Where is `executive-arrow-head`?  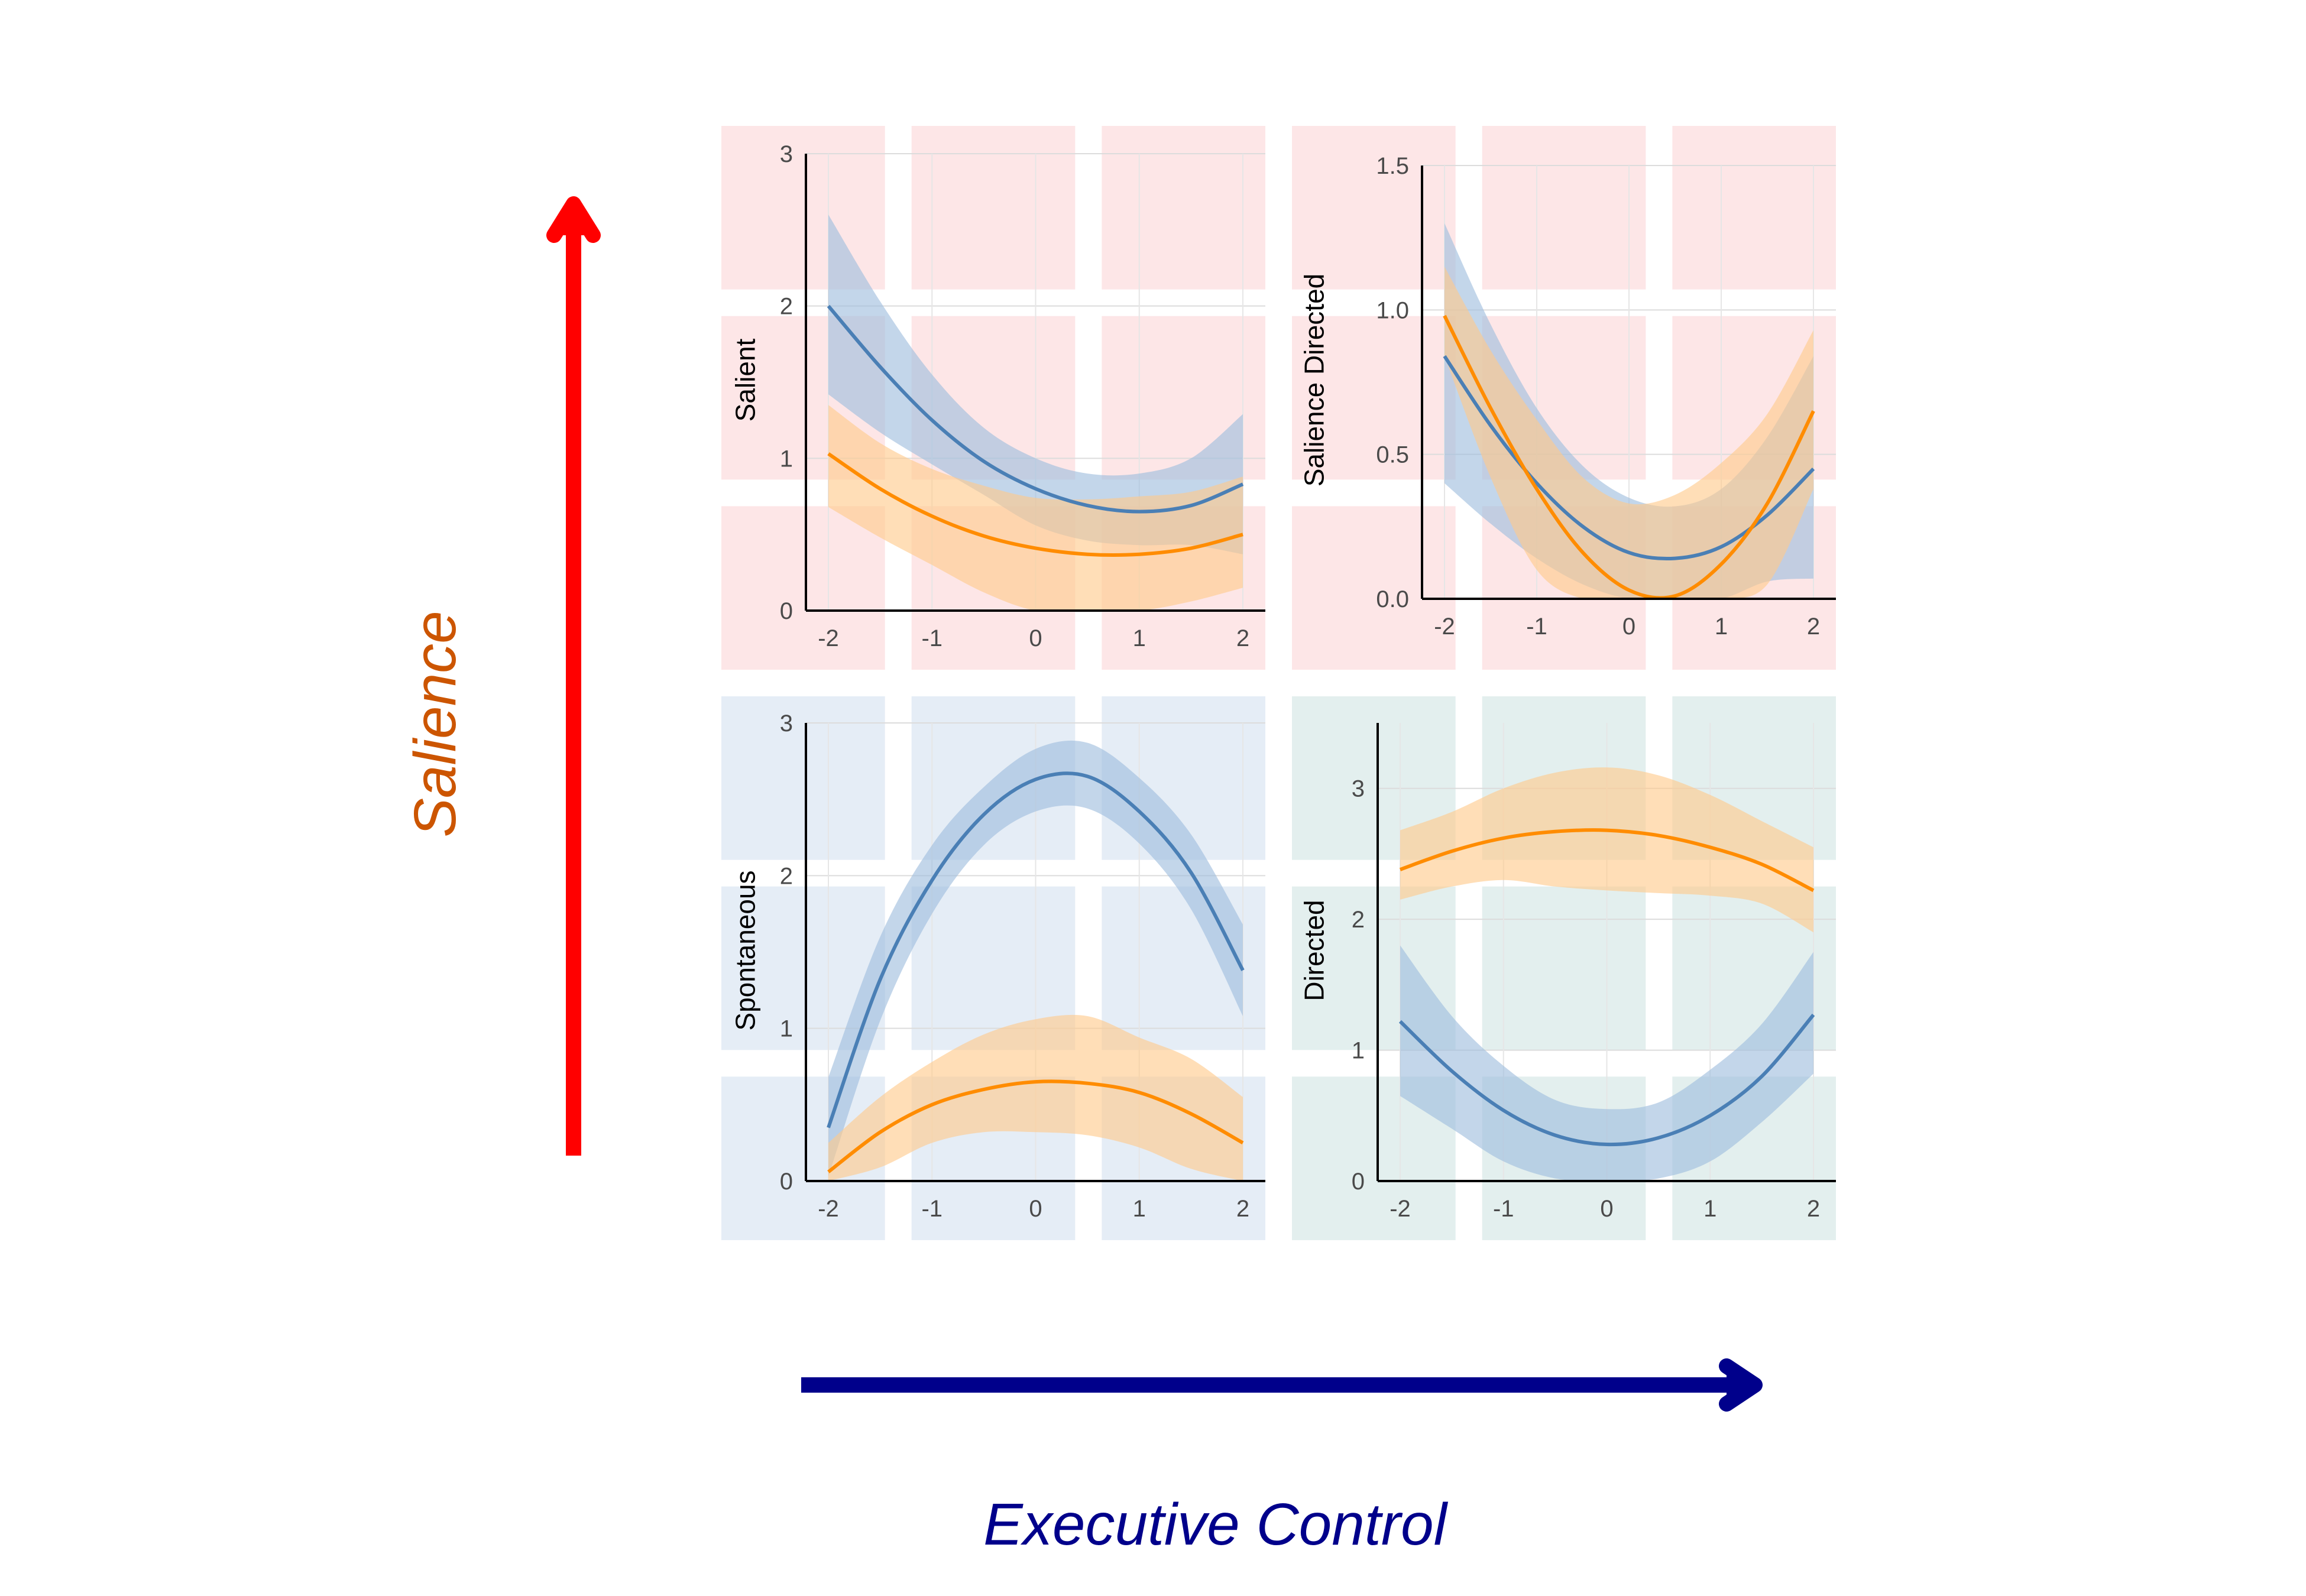 executive-arrow-head is located at coordinates (1741, 1385).